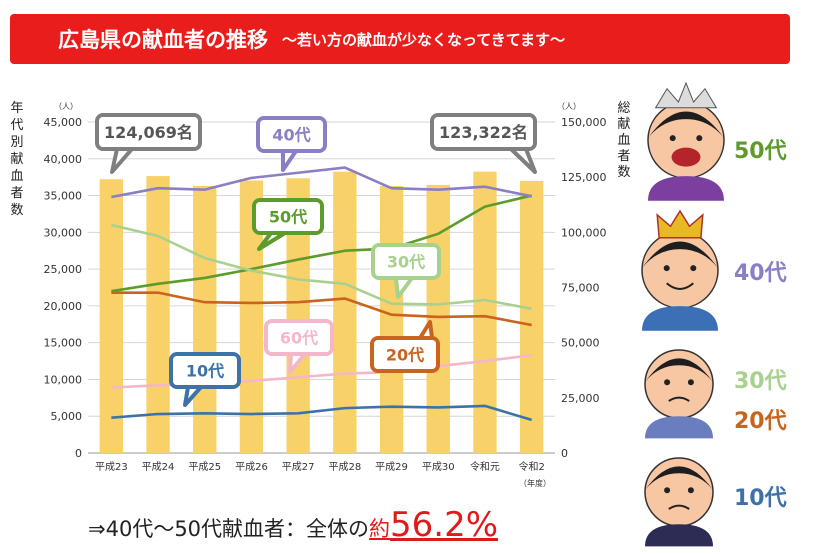  I want to click on chart-subtitle: 〜若い方の献血が少なくなってきてます〜, so click(424, 39).